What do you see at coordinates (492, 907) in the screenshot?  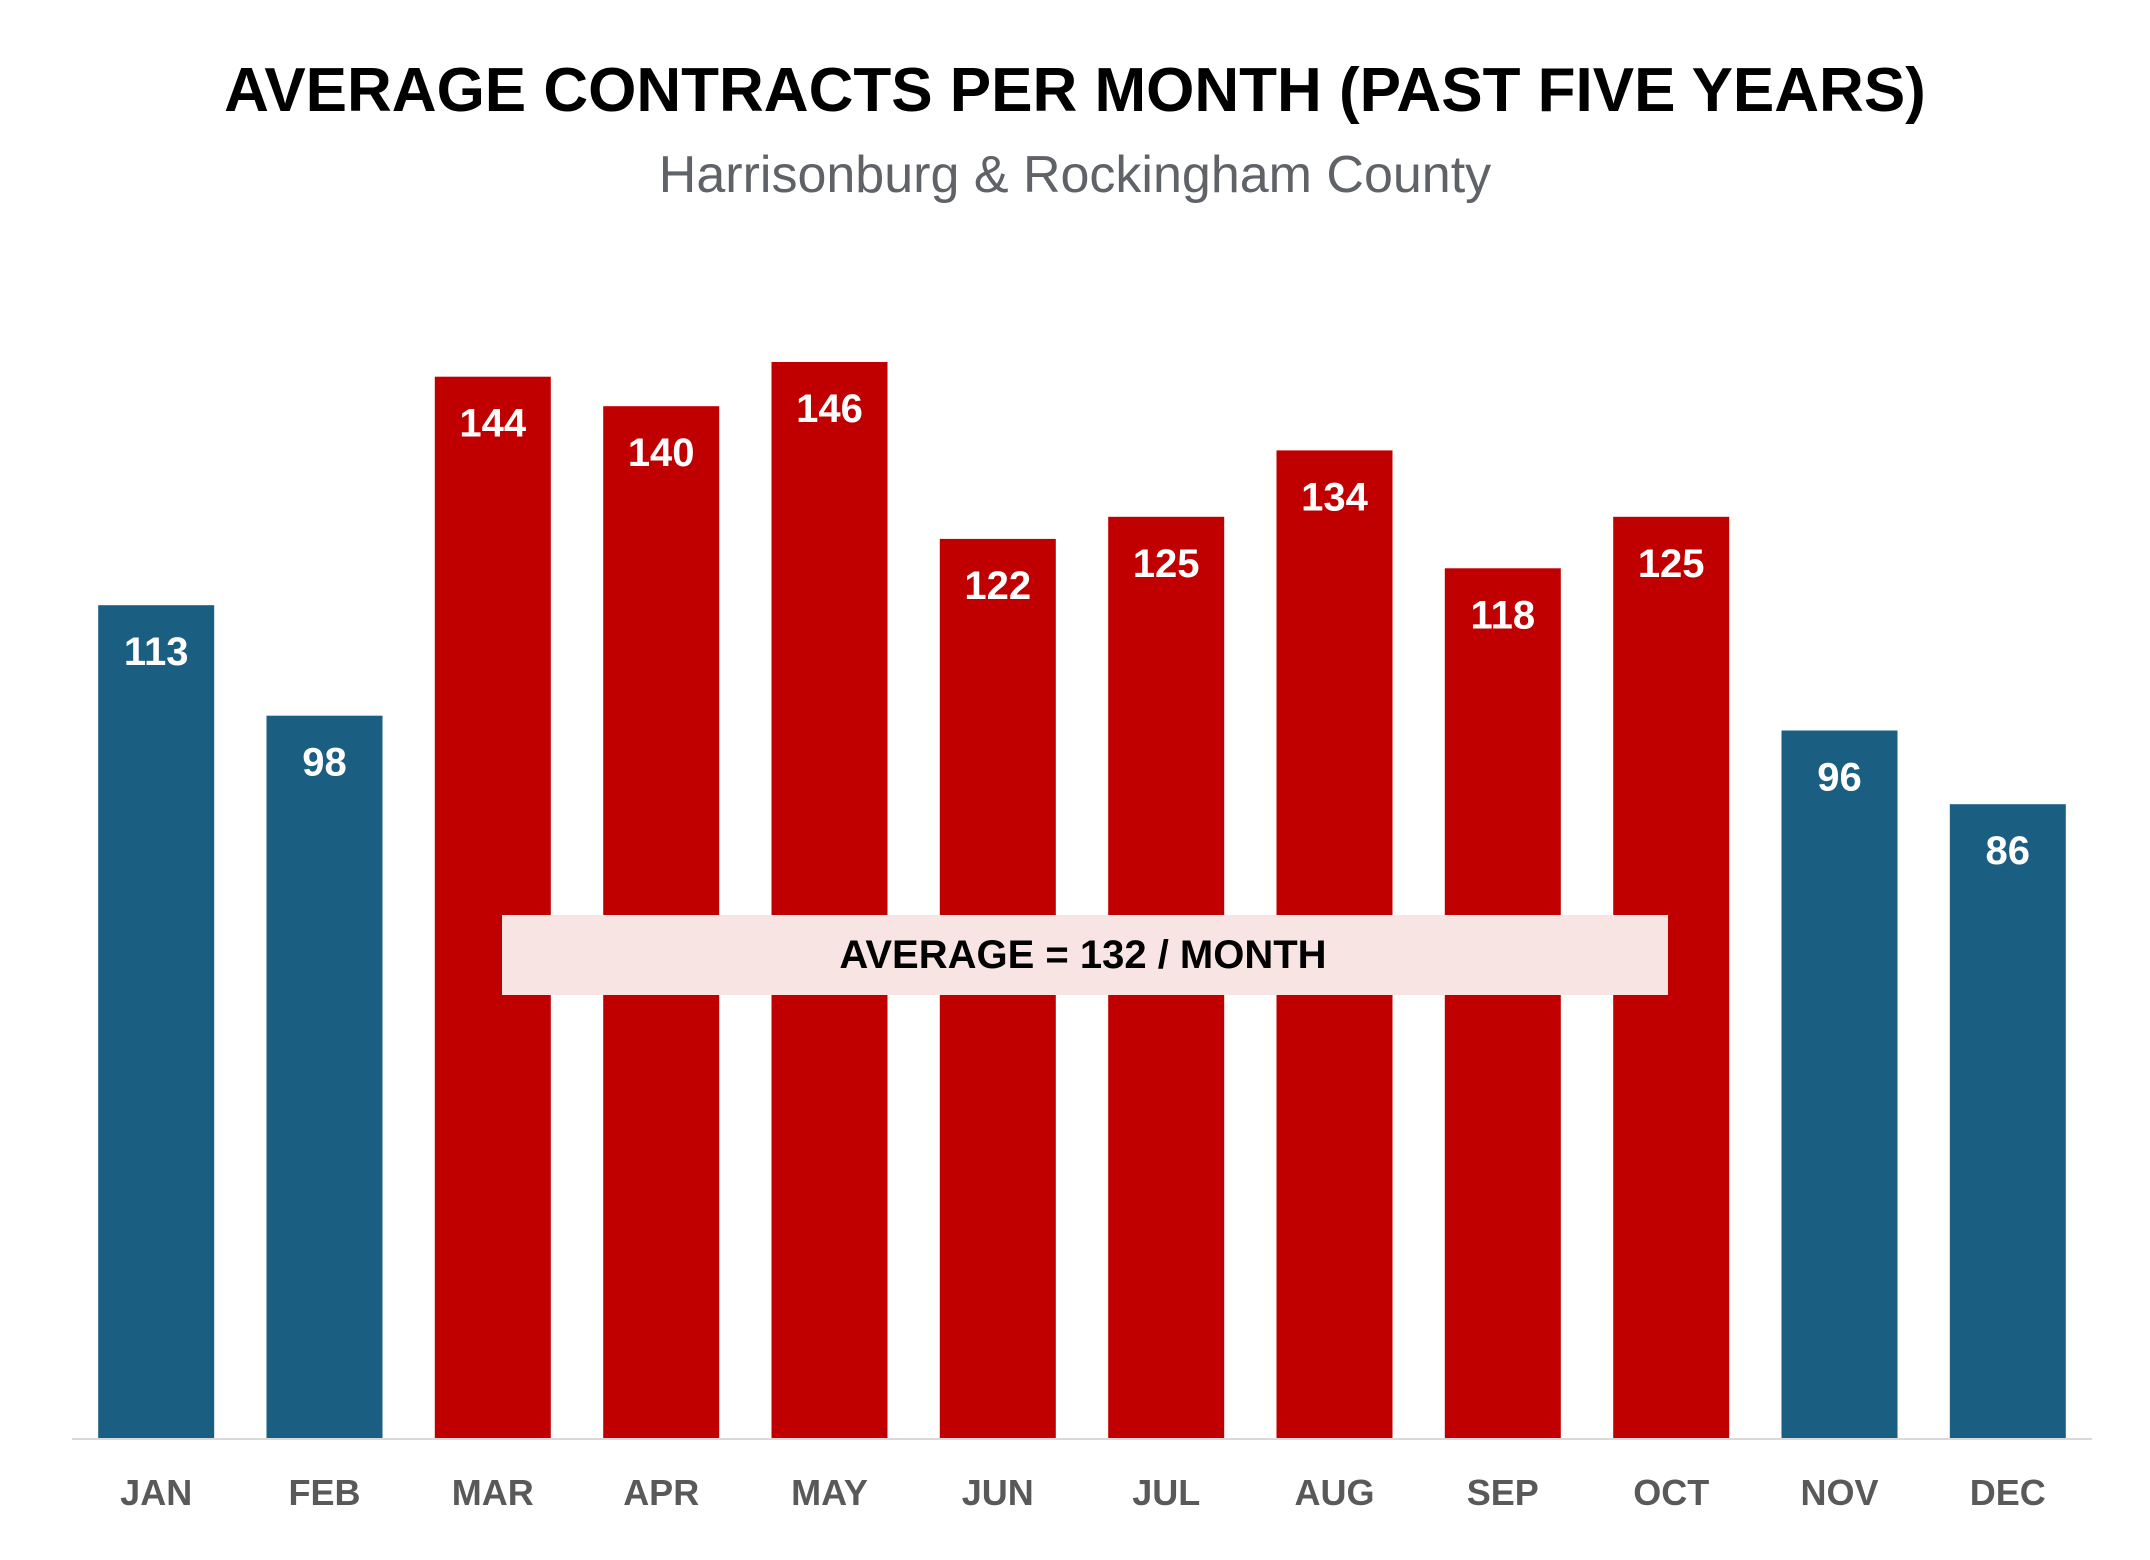 I see `bar-mar` at bounding box center [492, 907].